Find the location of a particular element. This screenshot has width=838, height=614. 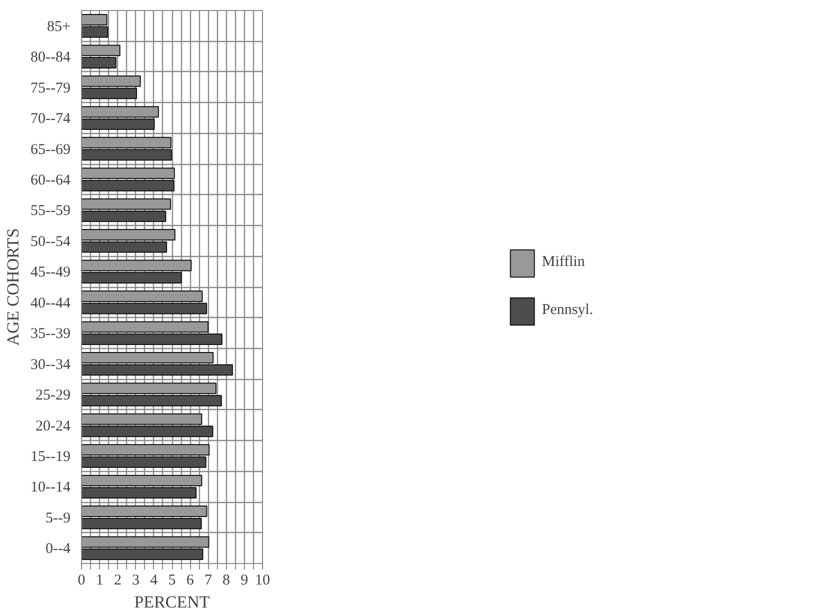

y-tick-label: 15--19 is located at coordinates (50, 456).